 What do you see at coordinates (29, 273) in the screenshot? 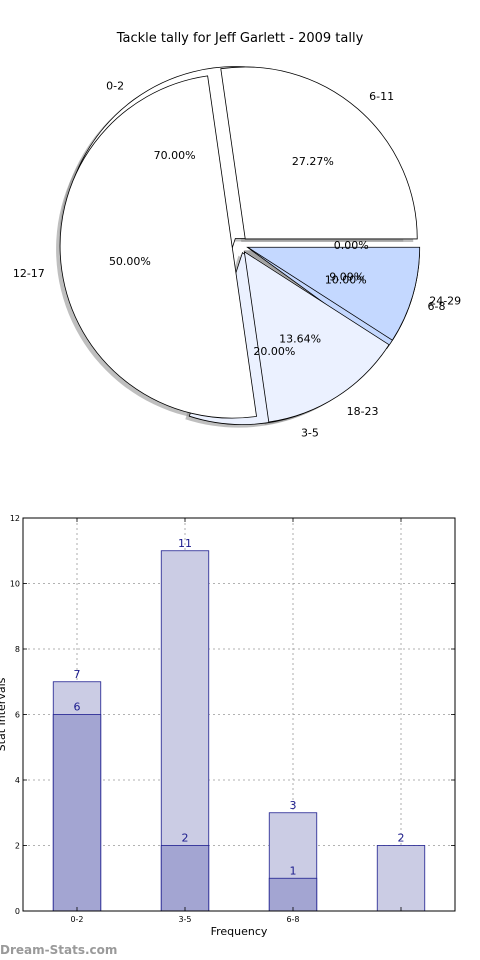
I see `pie-label: 12-17` at bounding box center [29, 273].